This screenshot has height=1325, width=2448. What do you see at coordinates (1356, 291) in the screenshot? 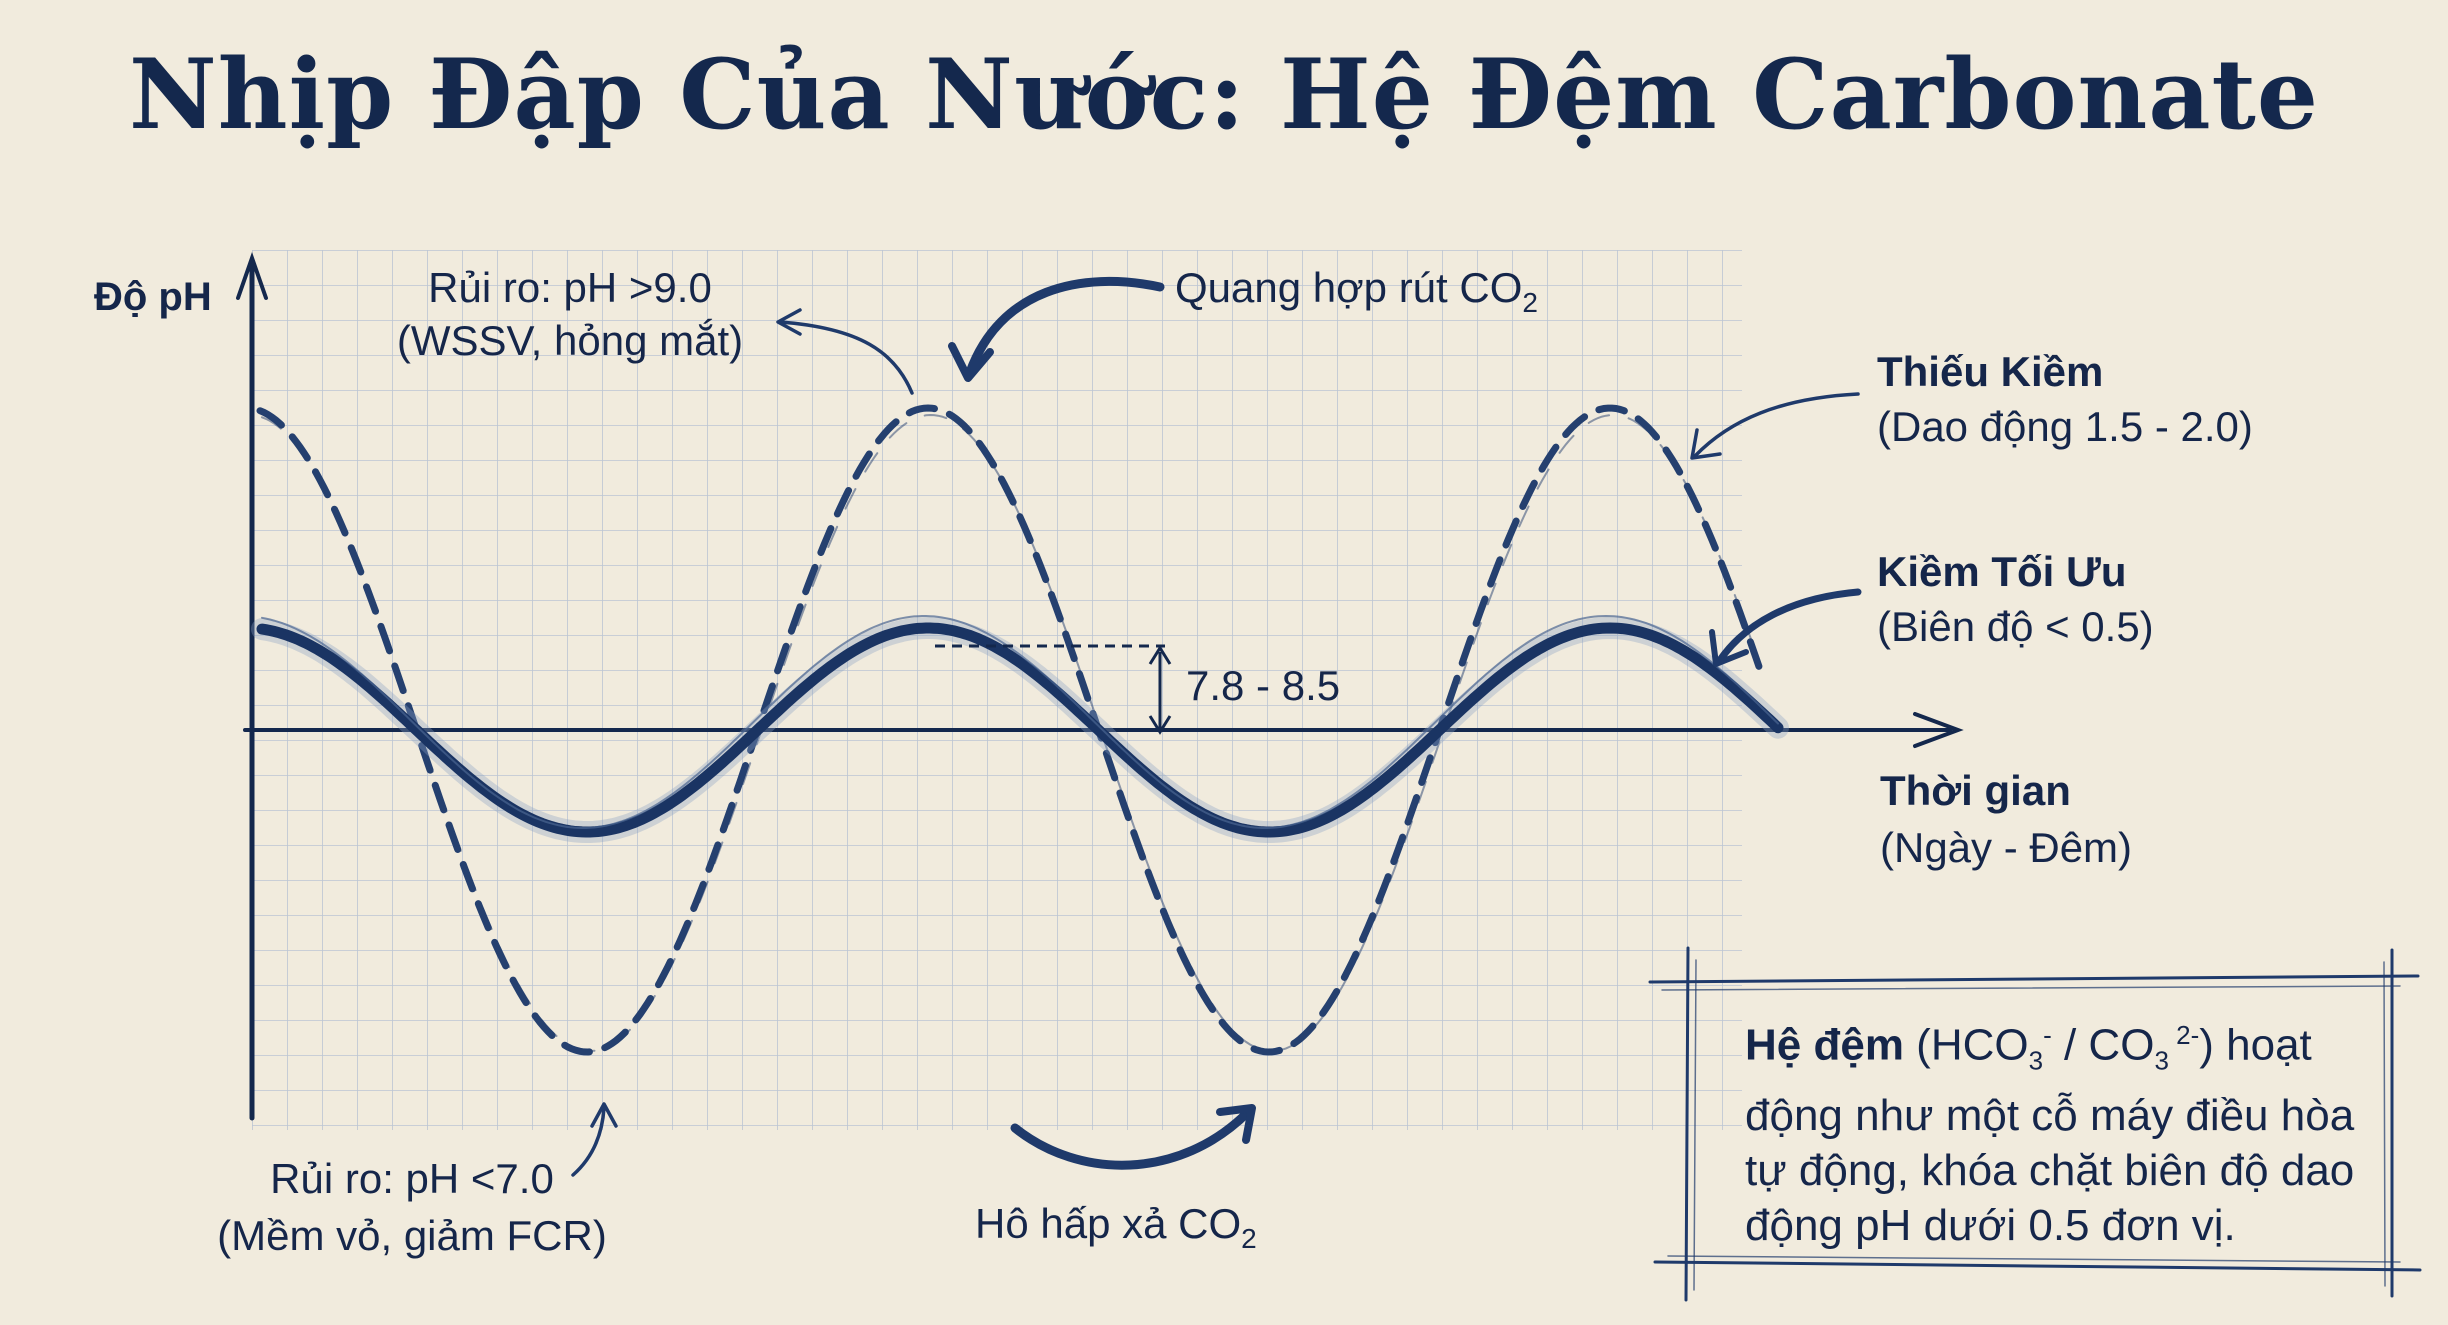
I see `photosynthesis-label: Quang hợp rút CO2` at bounding box center [1356, 291].